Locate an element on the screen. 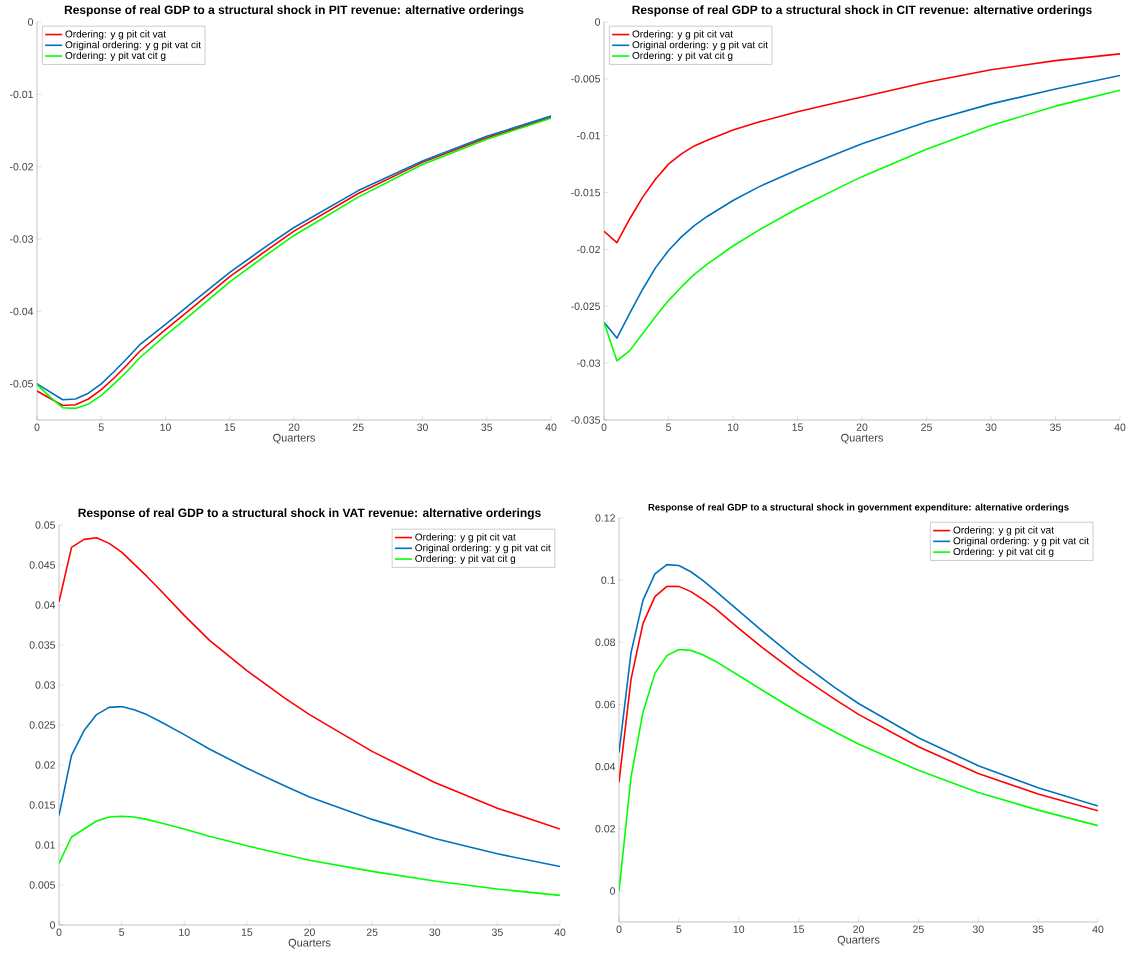 Image resolution: width=1128 pixels, height=959 pixels. y-tick-label: 0.05 is located at coordinates (45, 525).